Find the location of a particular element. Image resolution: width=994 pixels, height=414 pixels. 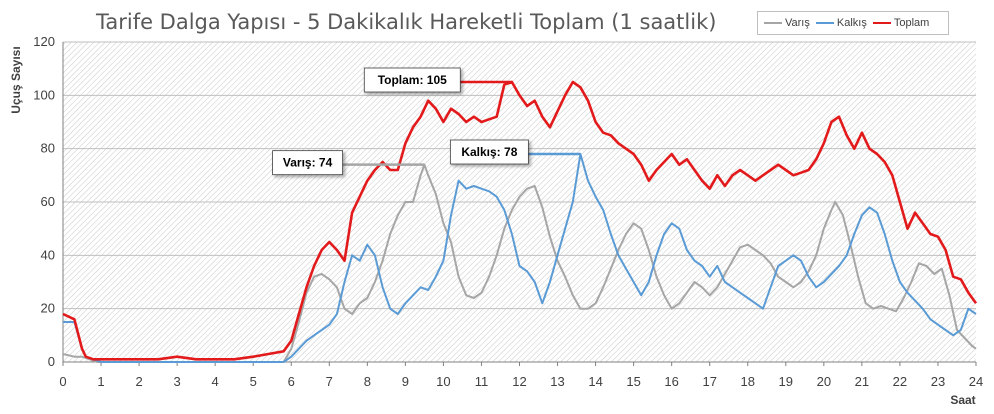

annotation-label-2: Varış: 74 is located at coordinates (308, 163).